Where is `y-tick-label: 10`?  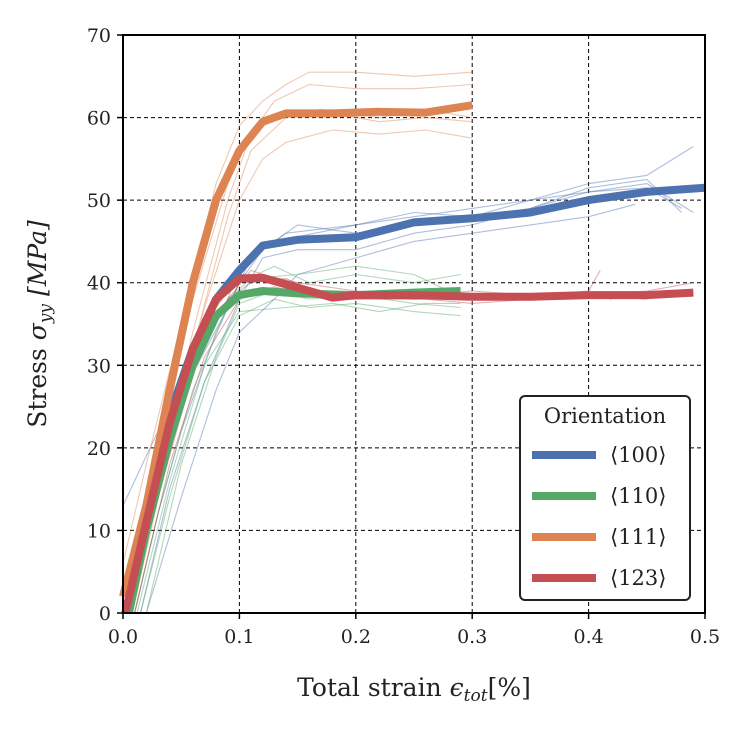 y-tick-label: 10 is located at coordinates (99, 531).